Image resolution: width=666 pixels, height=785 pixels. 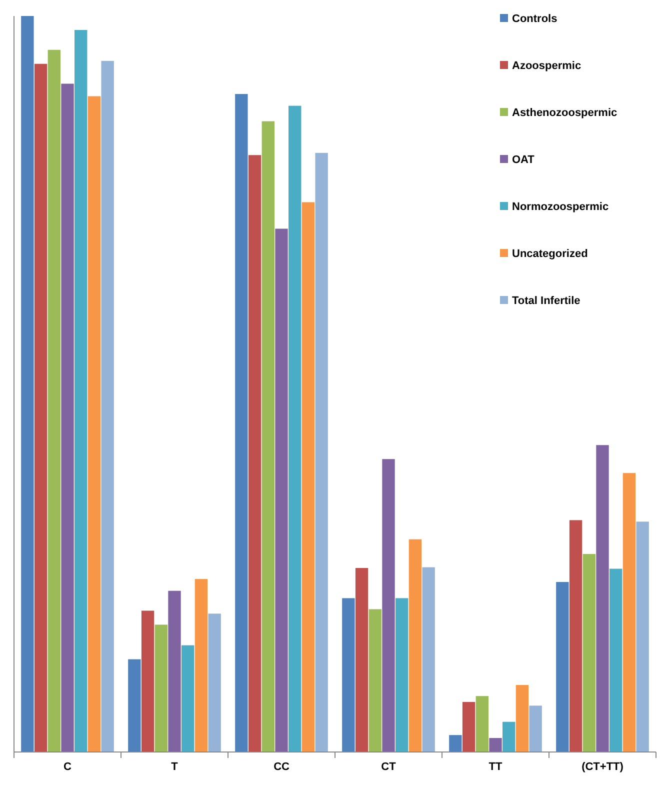 What do you see at coordinates (550, 254) in the screenshot?
I see `legend-label: Uncategorized` at bounding box center [550, 254].